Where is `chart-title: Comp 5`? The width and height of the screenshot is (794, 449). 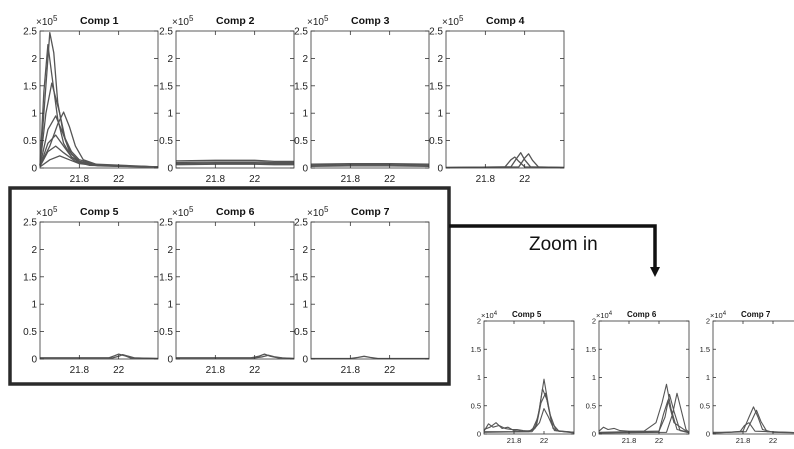 chart-title: Comp 5 is located at coordinates (527, 314).